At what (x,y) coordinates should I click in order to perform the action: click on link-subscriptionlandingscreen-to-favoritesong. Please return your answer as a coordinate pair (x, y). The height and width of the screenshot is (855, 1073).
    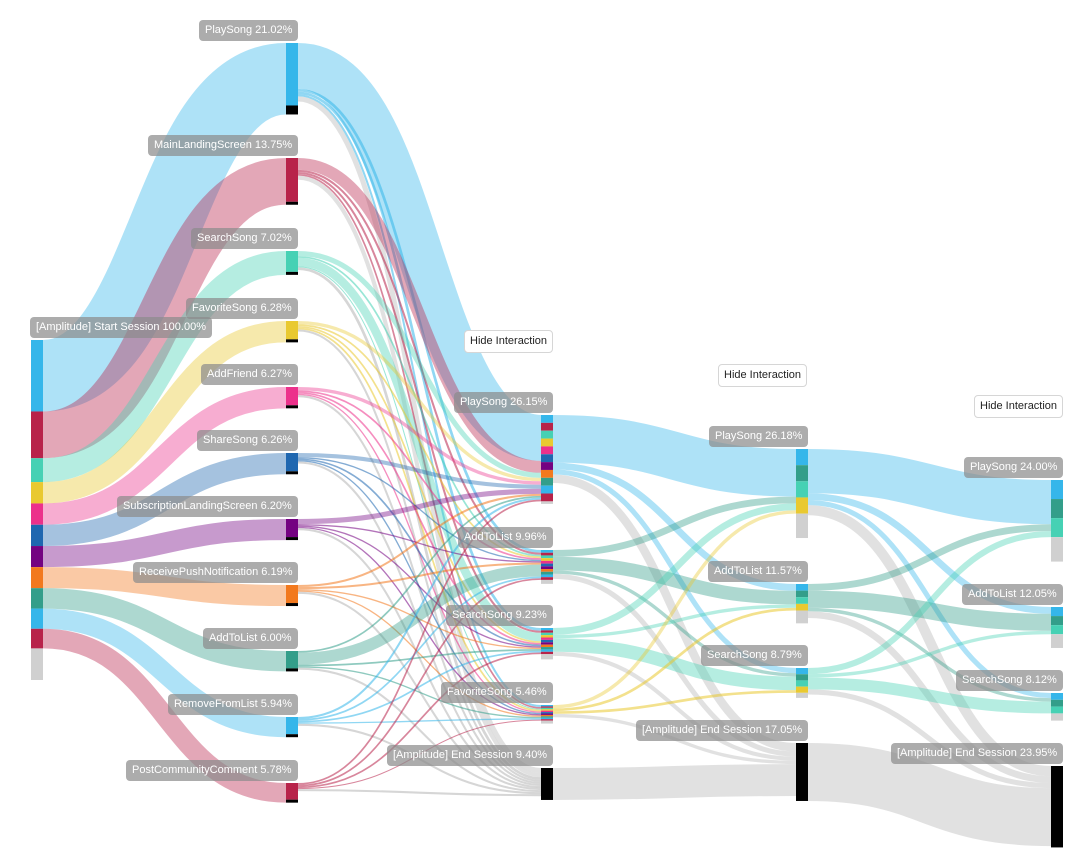
    Looking at the image, I should click on (419, 621).